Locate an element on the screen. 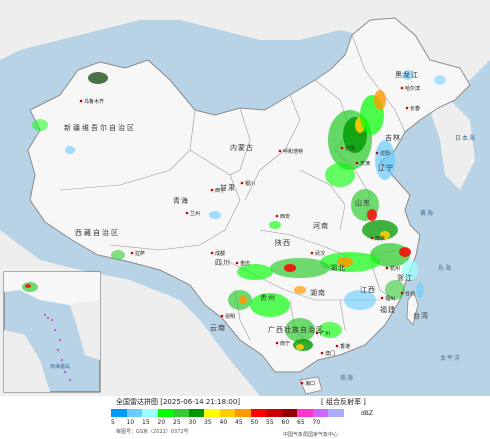 This screenshot has height=439, width=490. legend-title: 全国雷达拼图 [2025-06-14 21:18:00] is located at coordinates (178, 402).